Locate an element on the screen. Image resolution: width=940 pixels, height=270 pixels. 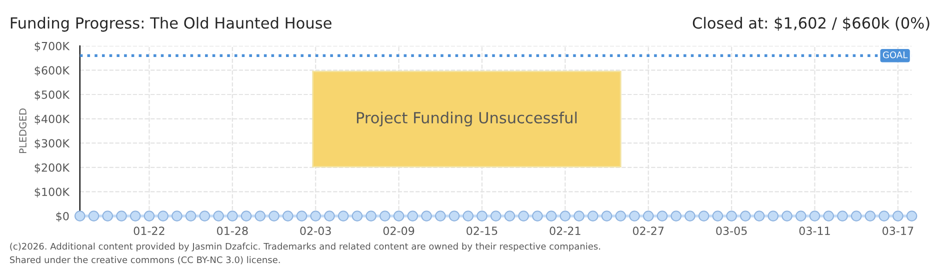
x-tick-label: 02-27 is located at coordinates (648, 231).